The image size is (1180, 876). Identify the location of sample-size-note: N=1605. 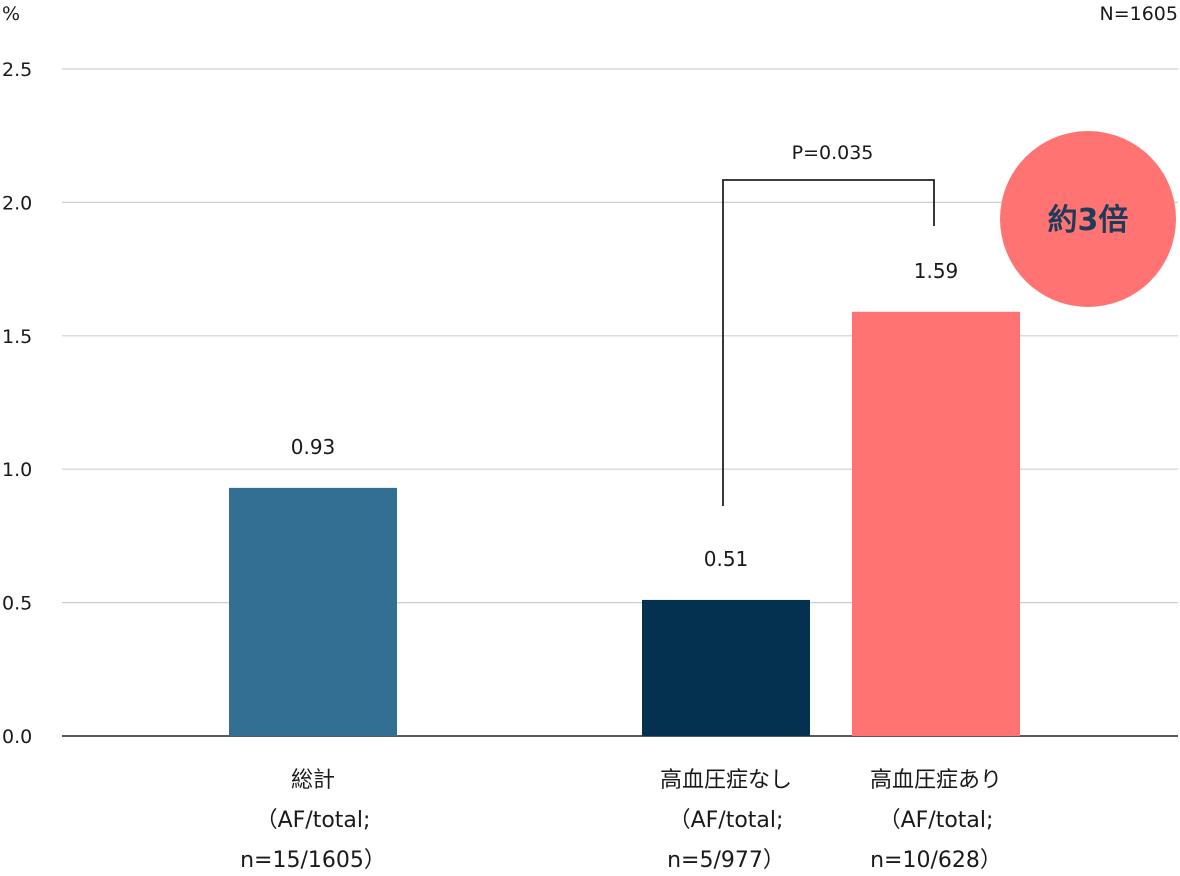
(1139, 14).